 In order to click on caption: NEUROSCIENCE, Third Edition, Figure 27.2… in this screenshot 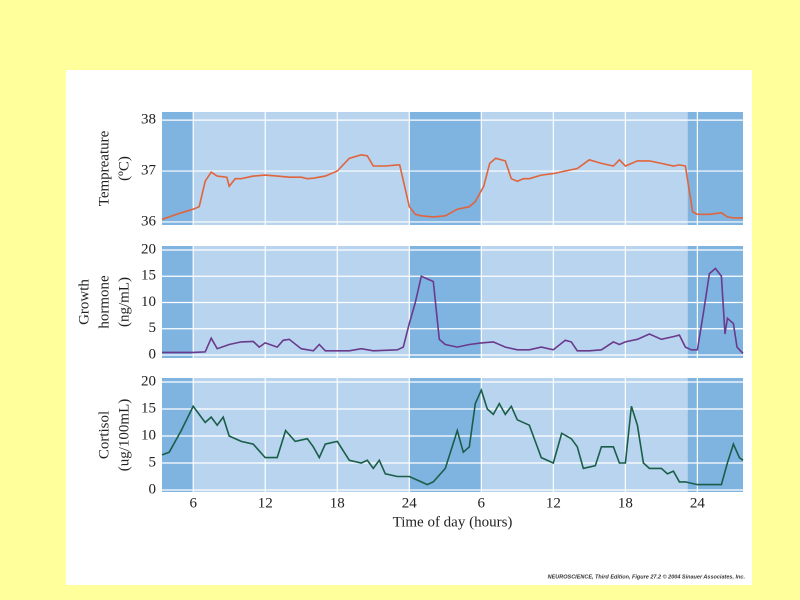, I will do `click(647, 576)`.